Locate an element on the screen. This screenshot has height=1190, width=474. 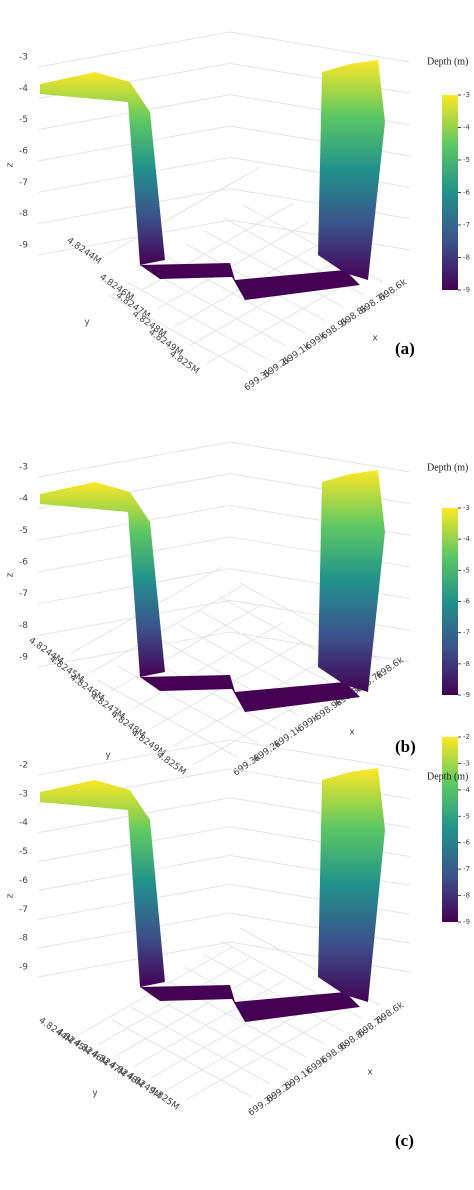
panel-label: (b) is located at coordinates (405, 746).